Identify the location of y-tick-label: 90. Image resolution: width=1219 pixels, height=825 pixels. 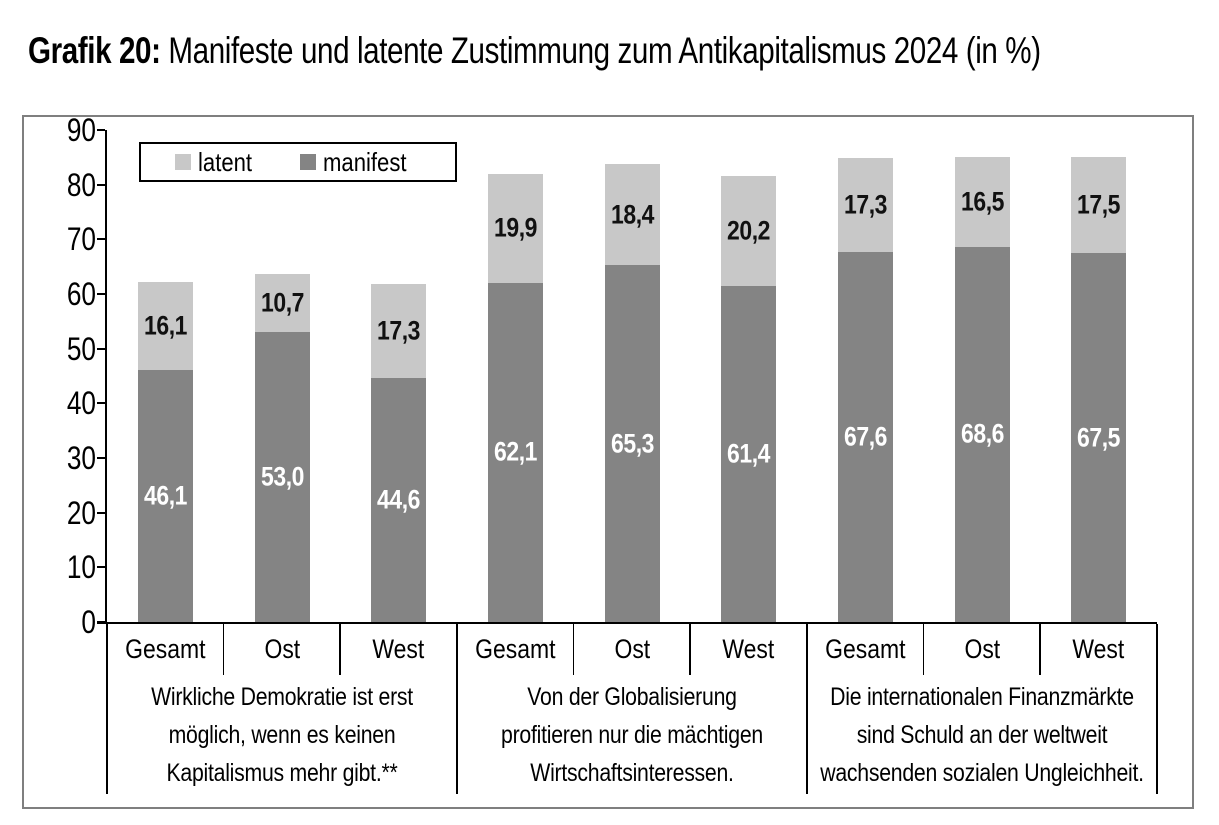
(81, 130).